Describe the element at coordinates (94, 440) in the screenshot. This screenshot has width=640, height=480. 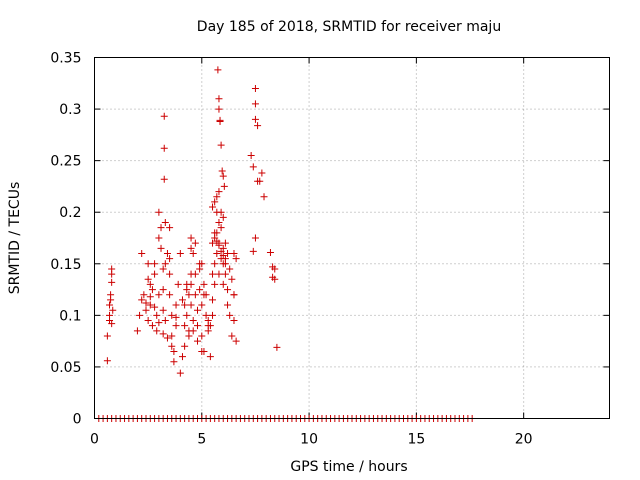
I see `x-tick-label: 0` at that location.